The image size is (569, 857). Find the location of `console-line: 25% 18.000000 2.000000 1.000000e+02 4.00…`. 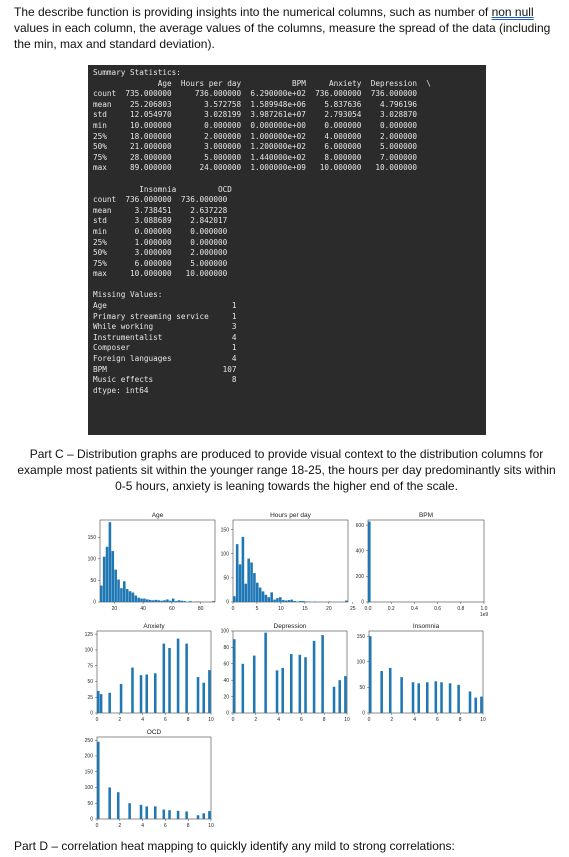

console-line: 25% 18.000000 2.000000 1.000000e+02 4.00… is located at coordinates (255, 136).